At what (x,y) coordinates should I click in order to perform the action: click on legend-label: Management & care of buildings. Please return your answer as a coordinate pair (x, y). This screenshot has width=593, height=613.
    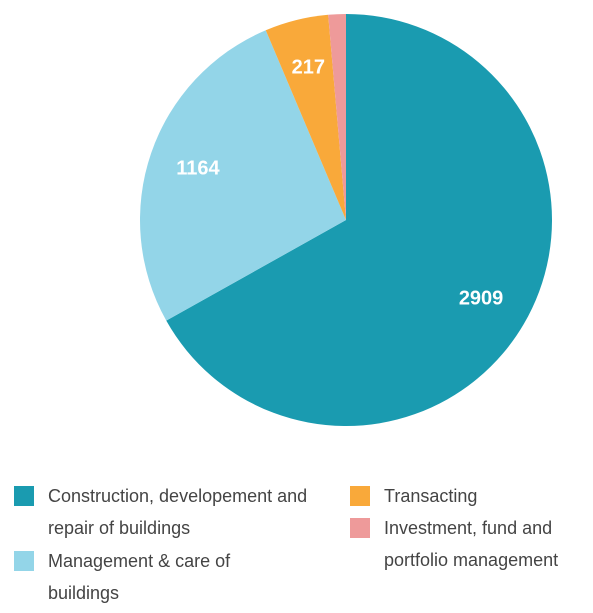
    Looking at the image, I should click on (139, 577).